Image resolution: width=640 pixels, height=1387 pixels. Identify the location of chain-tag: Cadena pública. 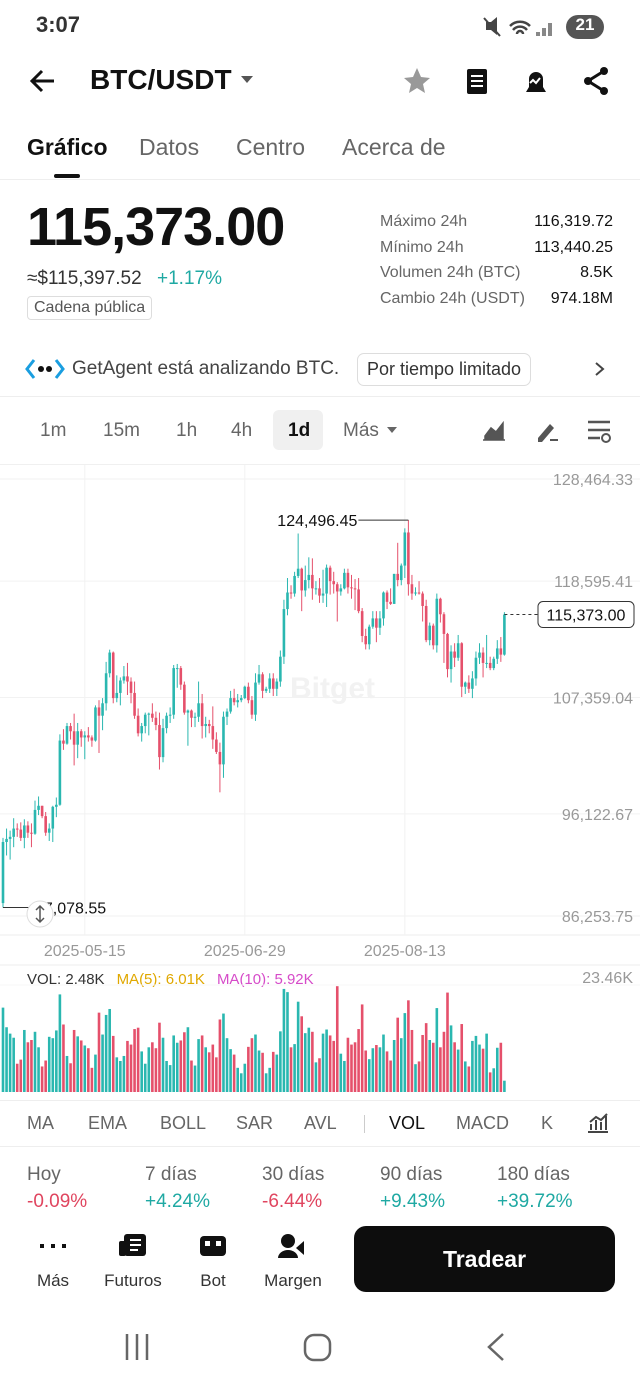
(90, 308).